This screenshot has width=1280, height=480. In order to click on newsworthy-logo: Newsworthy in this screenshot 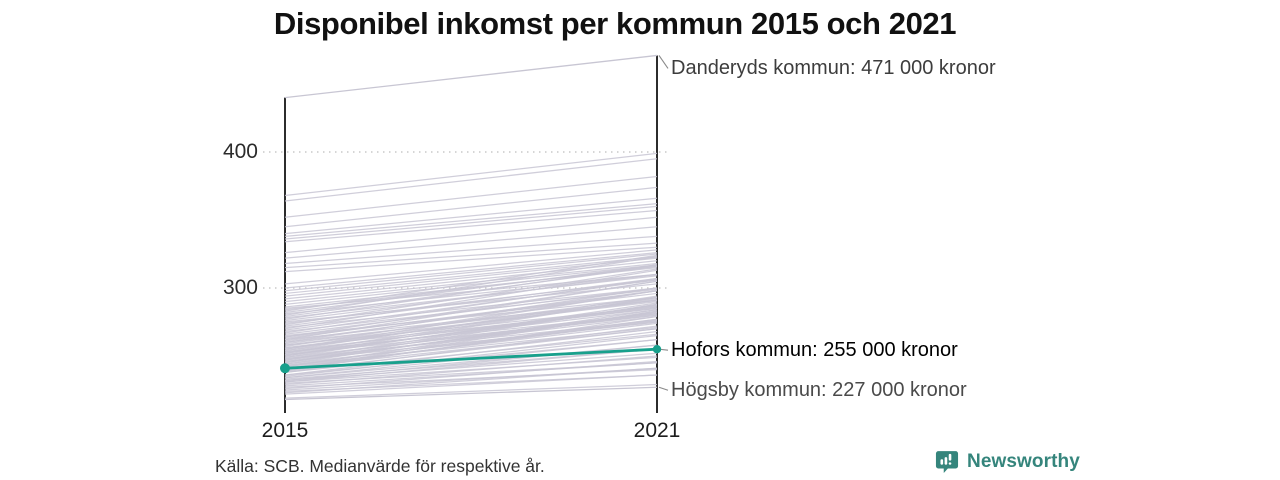, I will do `click(1007, 462)`.